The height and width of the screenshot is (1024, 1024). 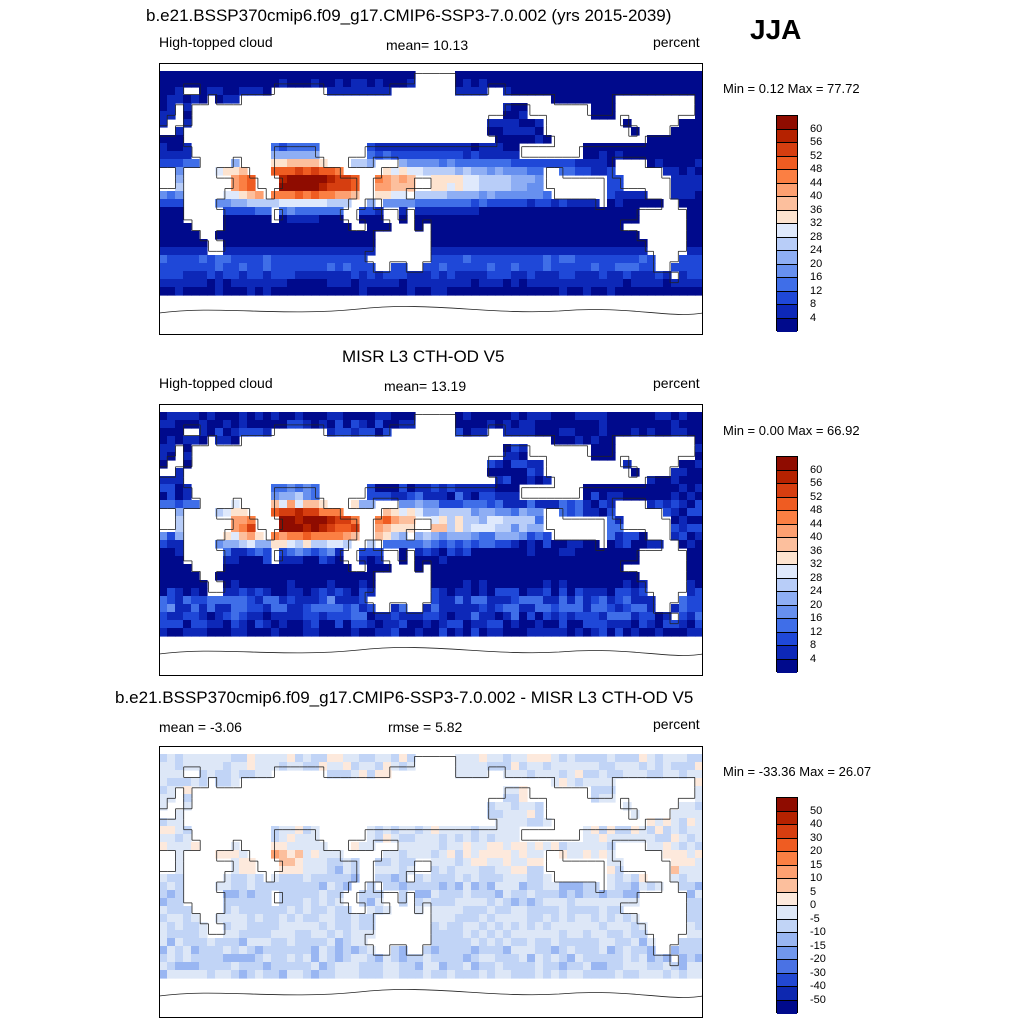 I want to click on colorbar-tick-label: -15, so click(x=818, y=945).